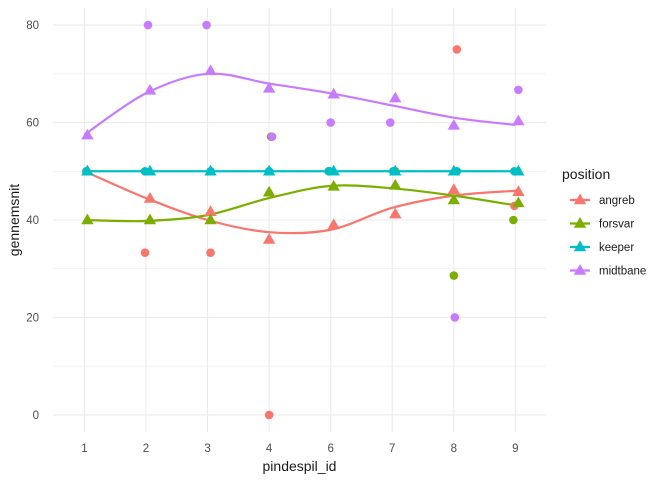  What do you see at coordinates (392, 449) in the screenshot?
I see `x-tick-label: 7` at bounding box center [392, 449].